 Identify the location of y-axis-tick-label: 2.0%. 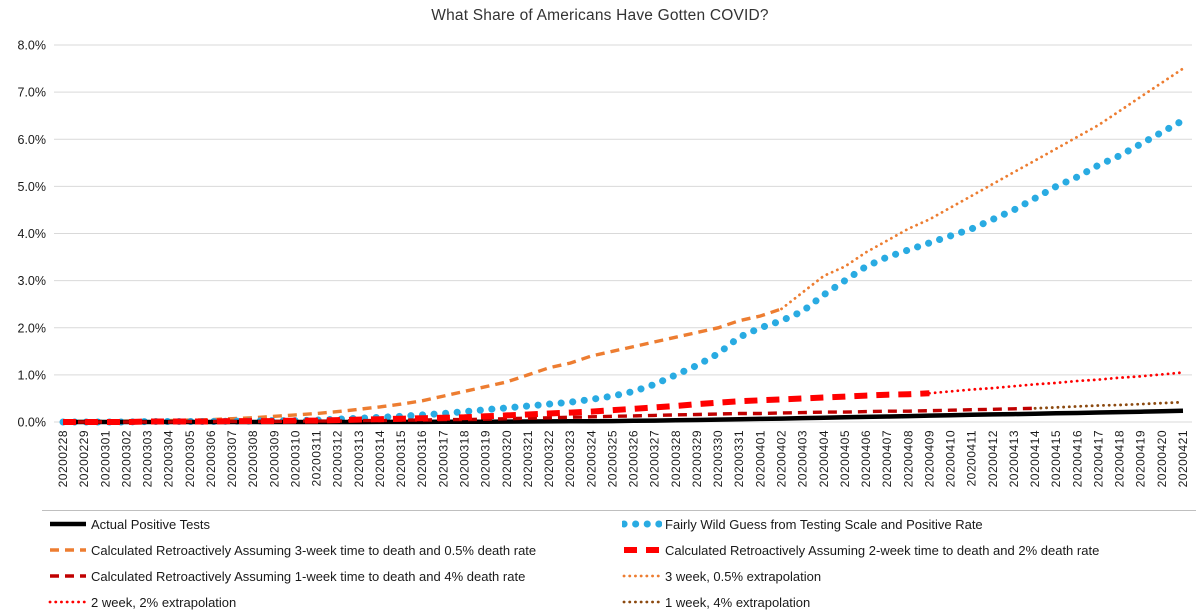
(32, 328).